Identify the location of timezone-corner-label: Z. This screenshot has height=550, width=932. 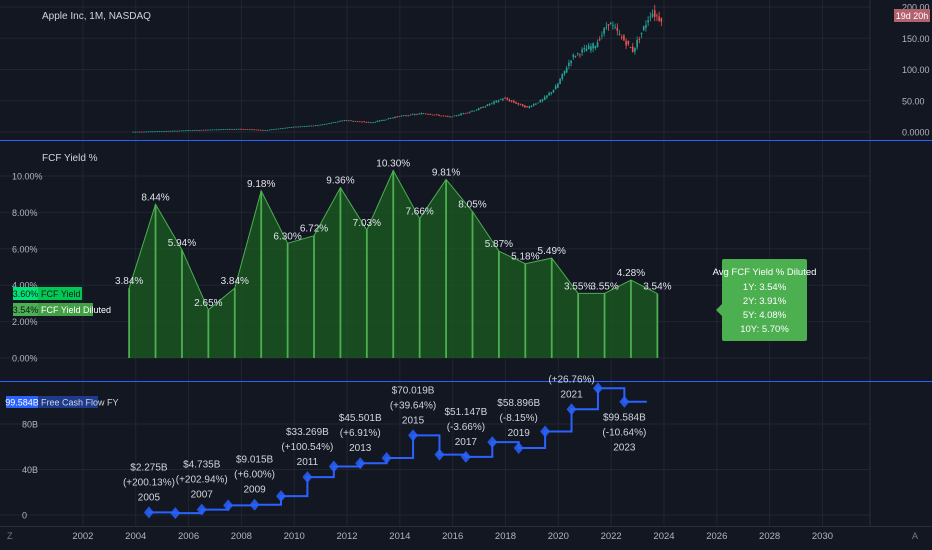
(10, 536).